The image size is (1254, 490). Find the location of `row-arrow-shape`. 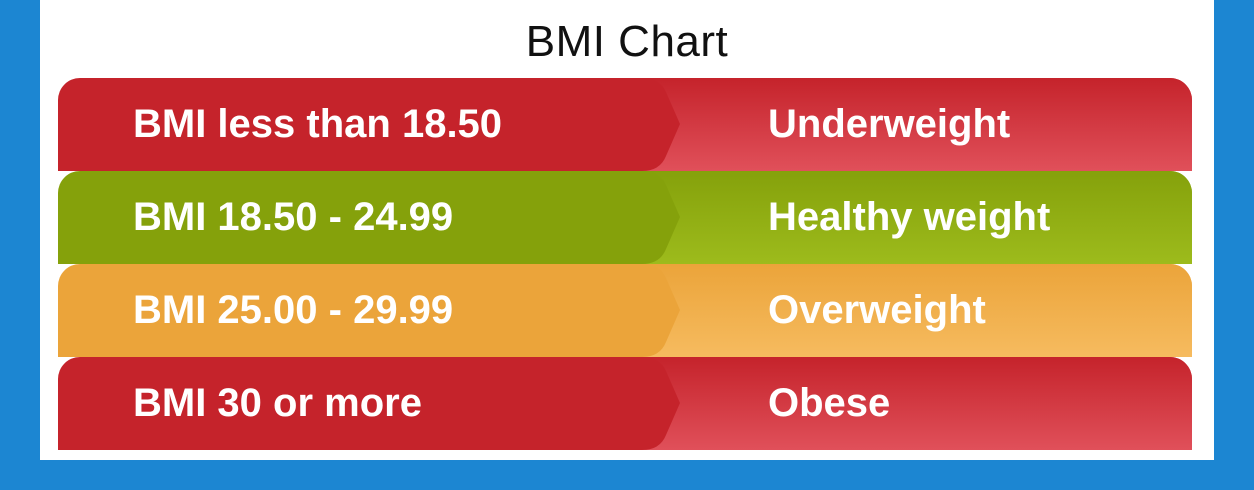

row-arrow-shape is located at coordinates (917, 403).